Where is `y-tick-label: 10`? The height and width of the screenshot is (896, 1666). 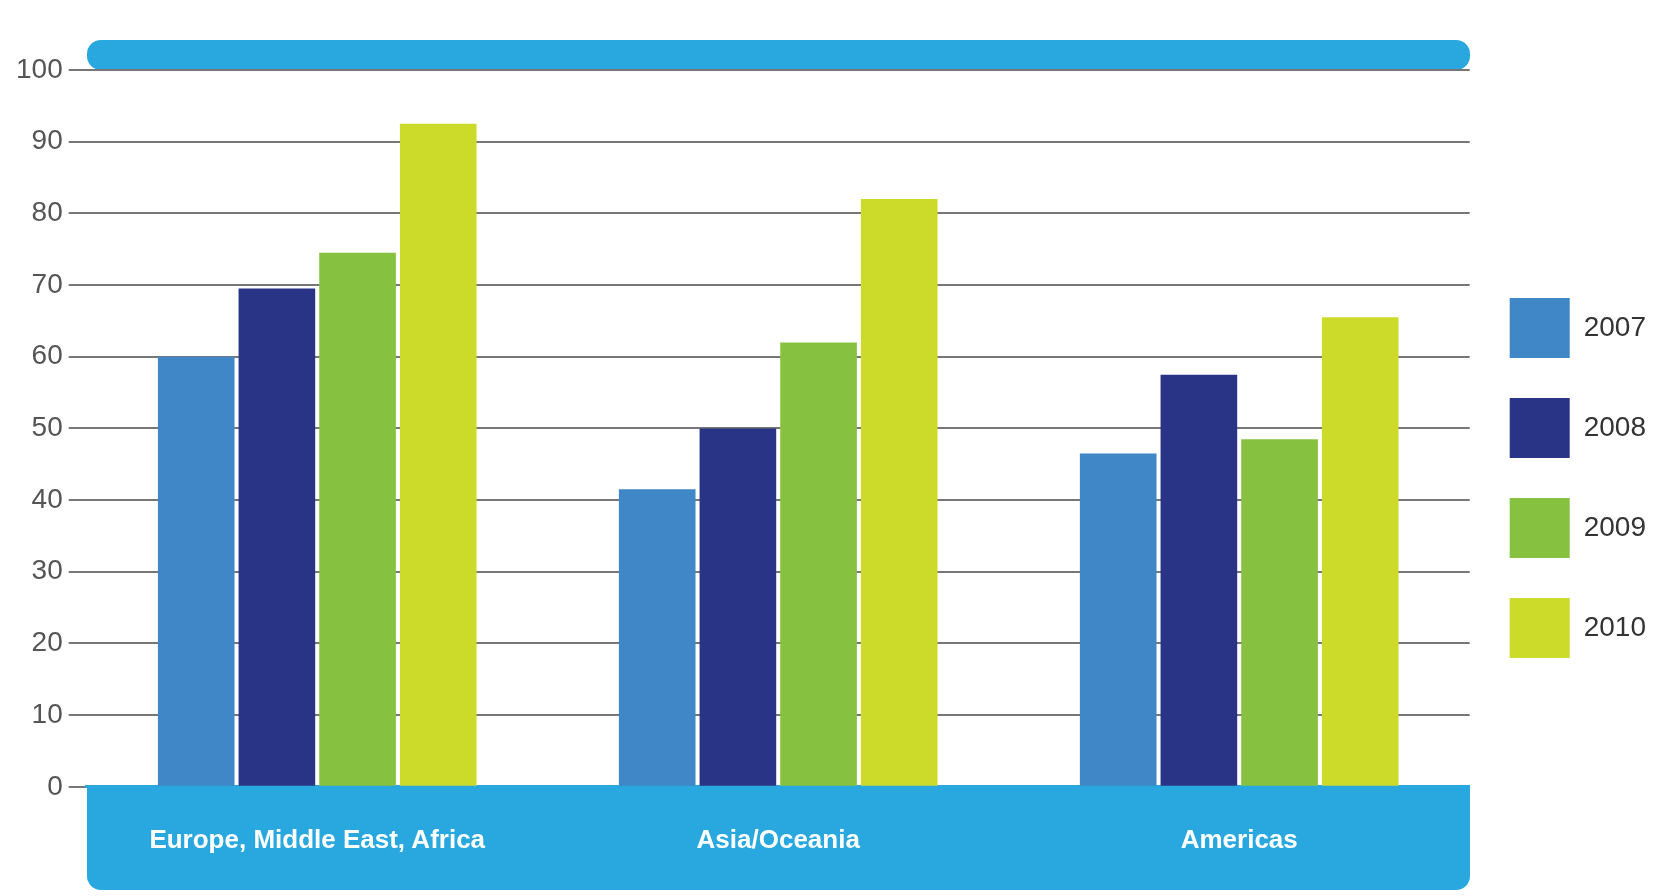
y-tick-label: 10 is located at coordinates (47, 713).